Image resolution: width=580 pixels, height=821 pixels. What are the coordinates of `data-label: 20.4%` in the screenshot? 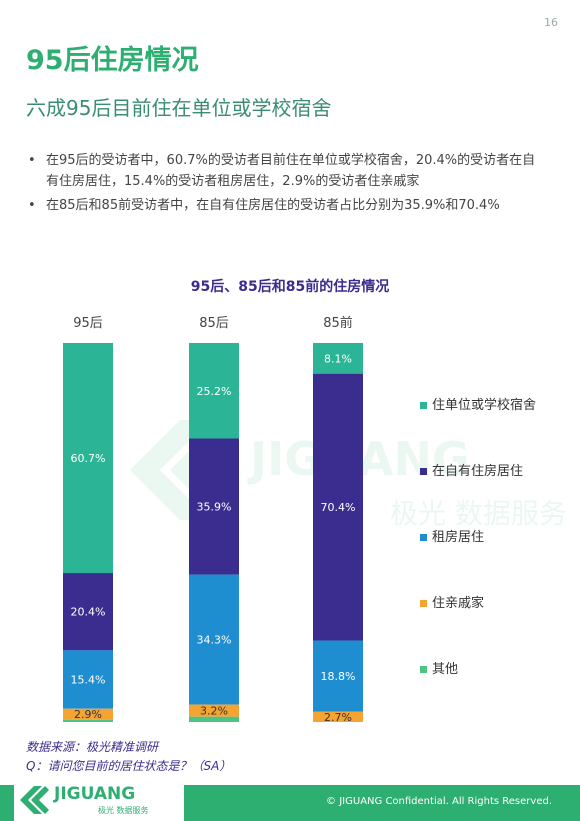 It's located at (88, 612).